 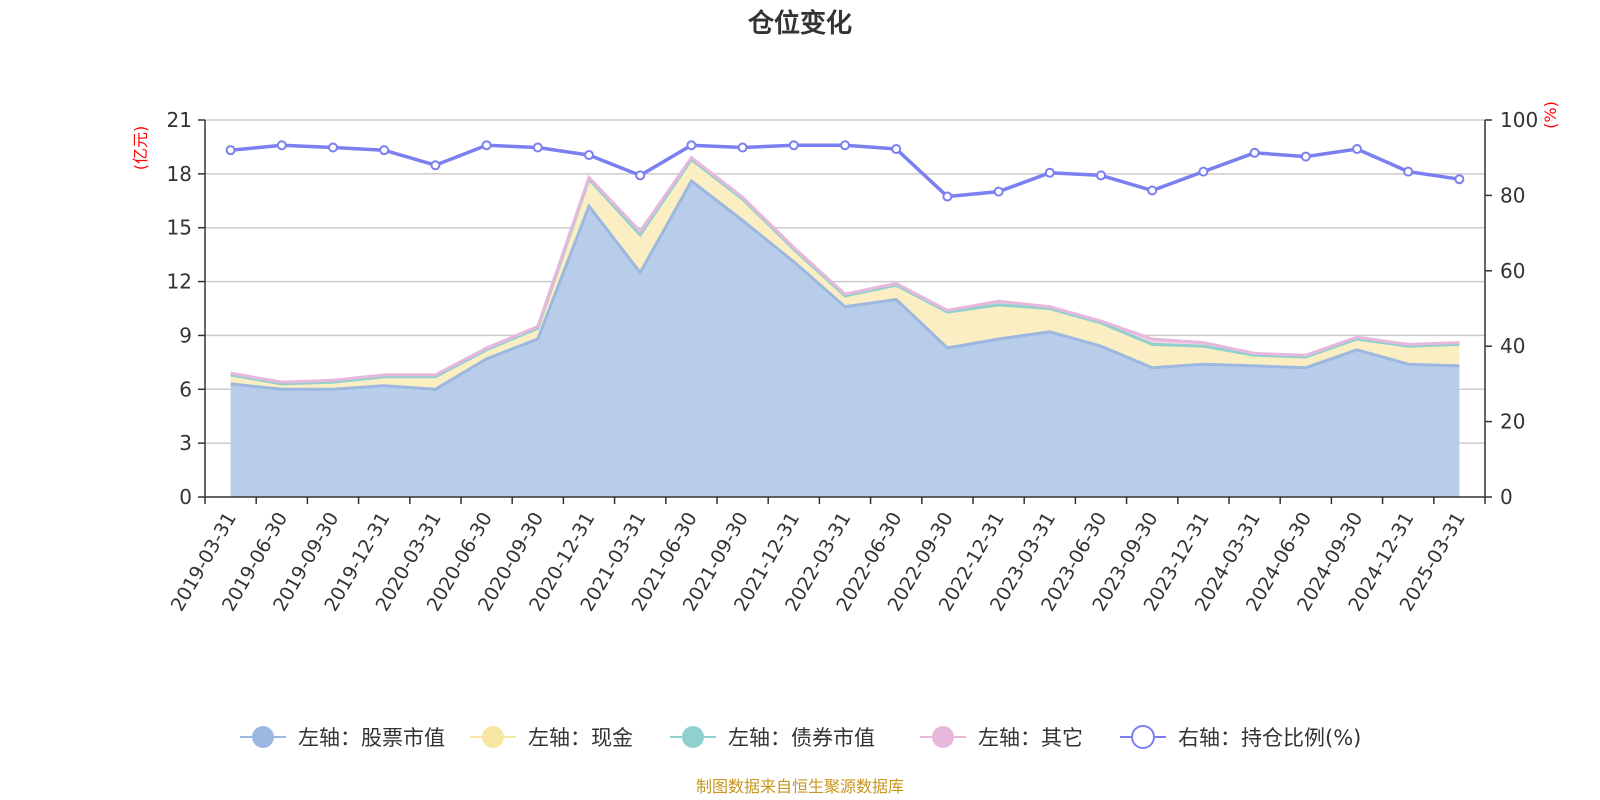 What do you see at coordinates (185, 497) in the screenshot?
I see `left-y-tick-label: 0` at bounding box center [185, 497].